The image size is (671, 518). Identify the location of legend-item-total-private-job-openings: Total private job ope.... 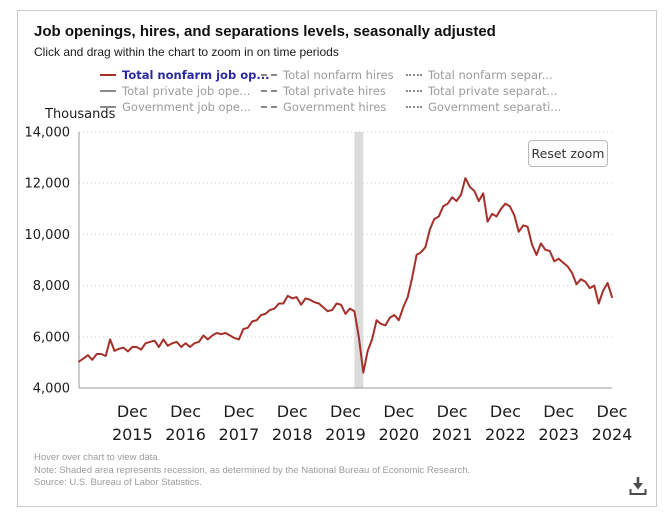
(180, 91).